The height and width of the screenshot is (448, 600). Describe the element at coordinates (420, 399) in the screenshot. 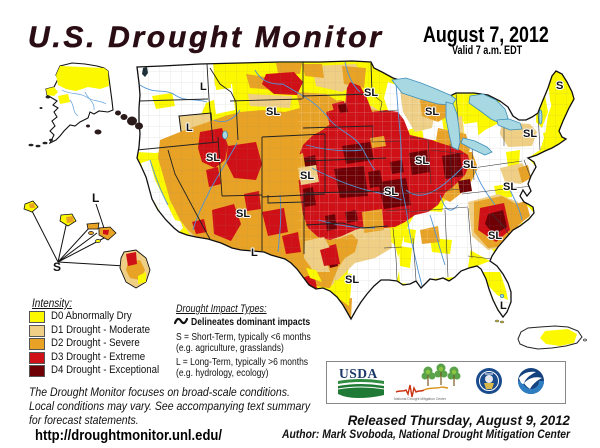

I see `svg-text:National Drought Mitigation: National Drought Mitigation Center` at that location.